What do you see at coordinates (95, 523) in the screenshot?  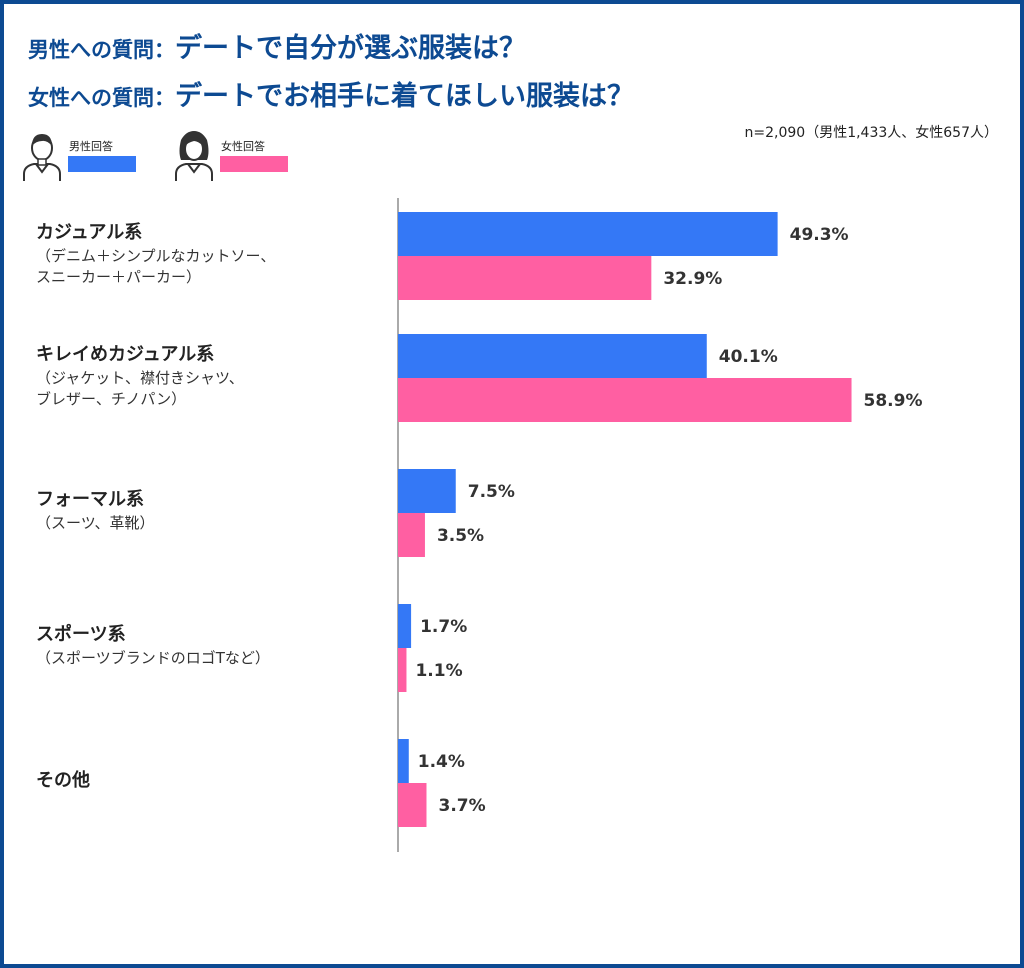 I see `category-description-line: （スーツ、革靴）` at bounding box center [95, 523].